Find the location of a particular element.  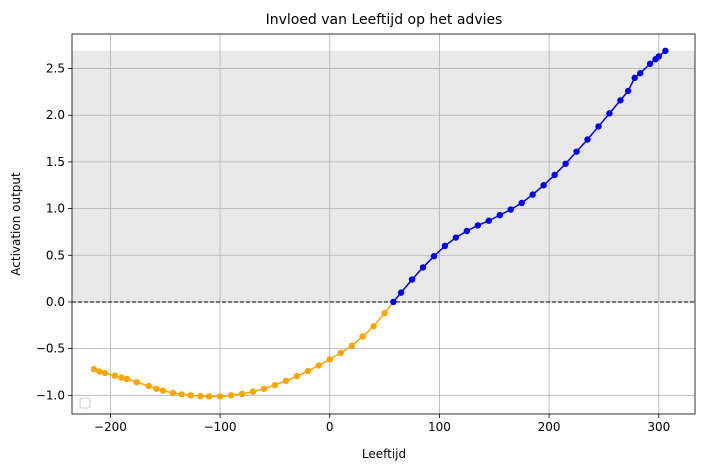

y-tick-label: 0.0 is located at coordinates (55, 302).